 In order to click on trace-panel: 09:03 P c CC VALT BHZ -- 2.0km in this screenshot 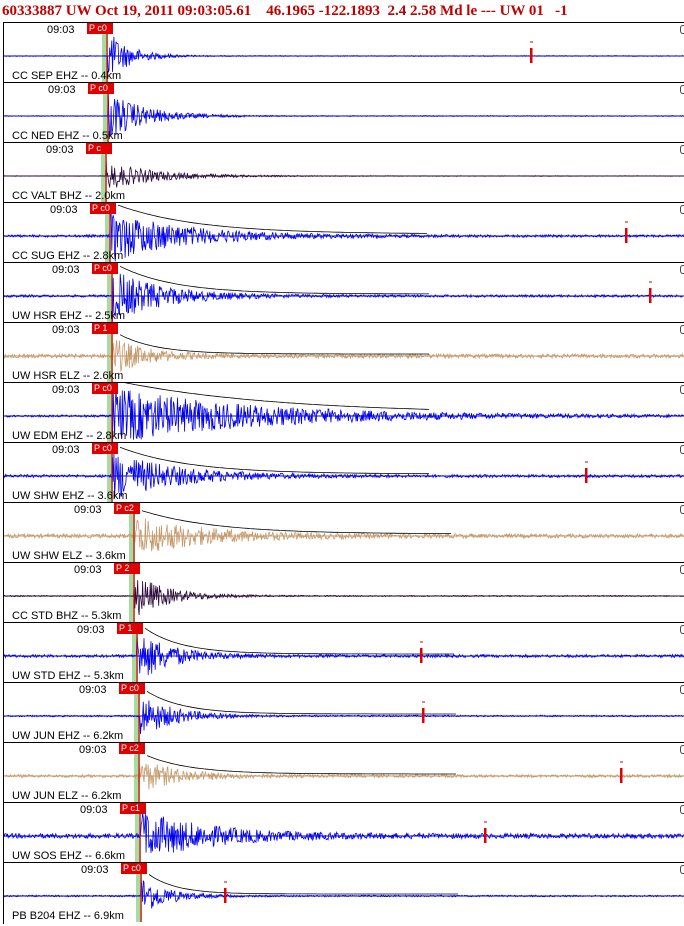, I will do `click(344, 172)`.